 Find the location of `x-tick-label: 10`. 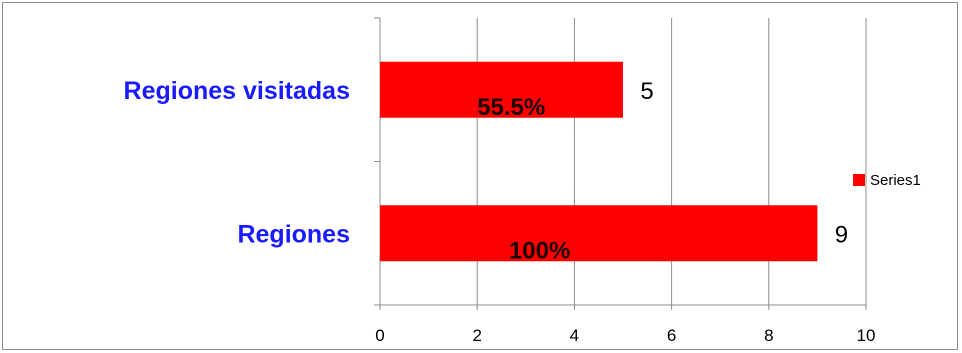

x-tick-label: 10 is located at coordinates (866, 335).